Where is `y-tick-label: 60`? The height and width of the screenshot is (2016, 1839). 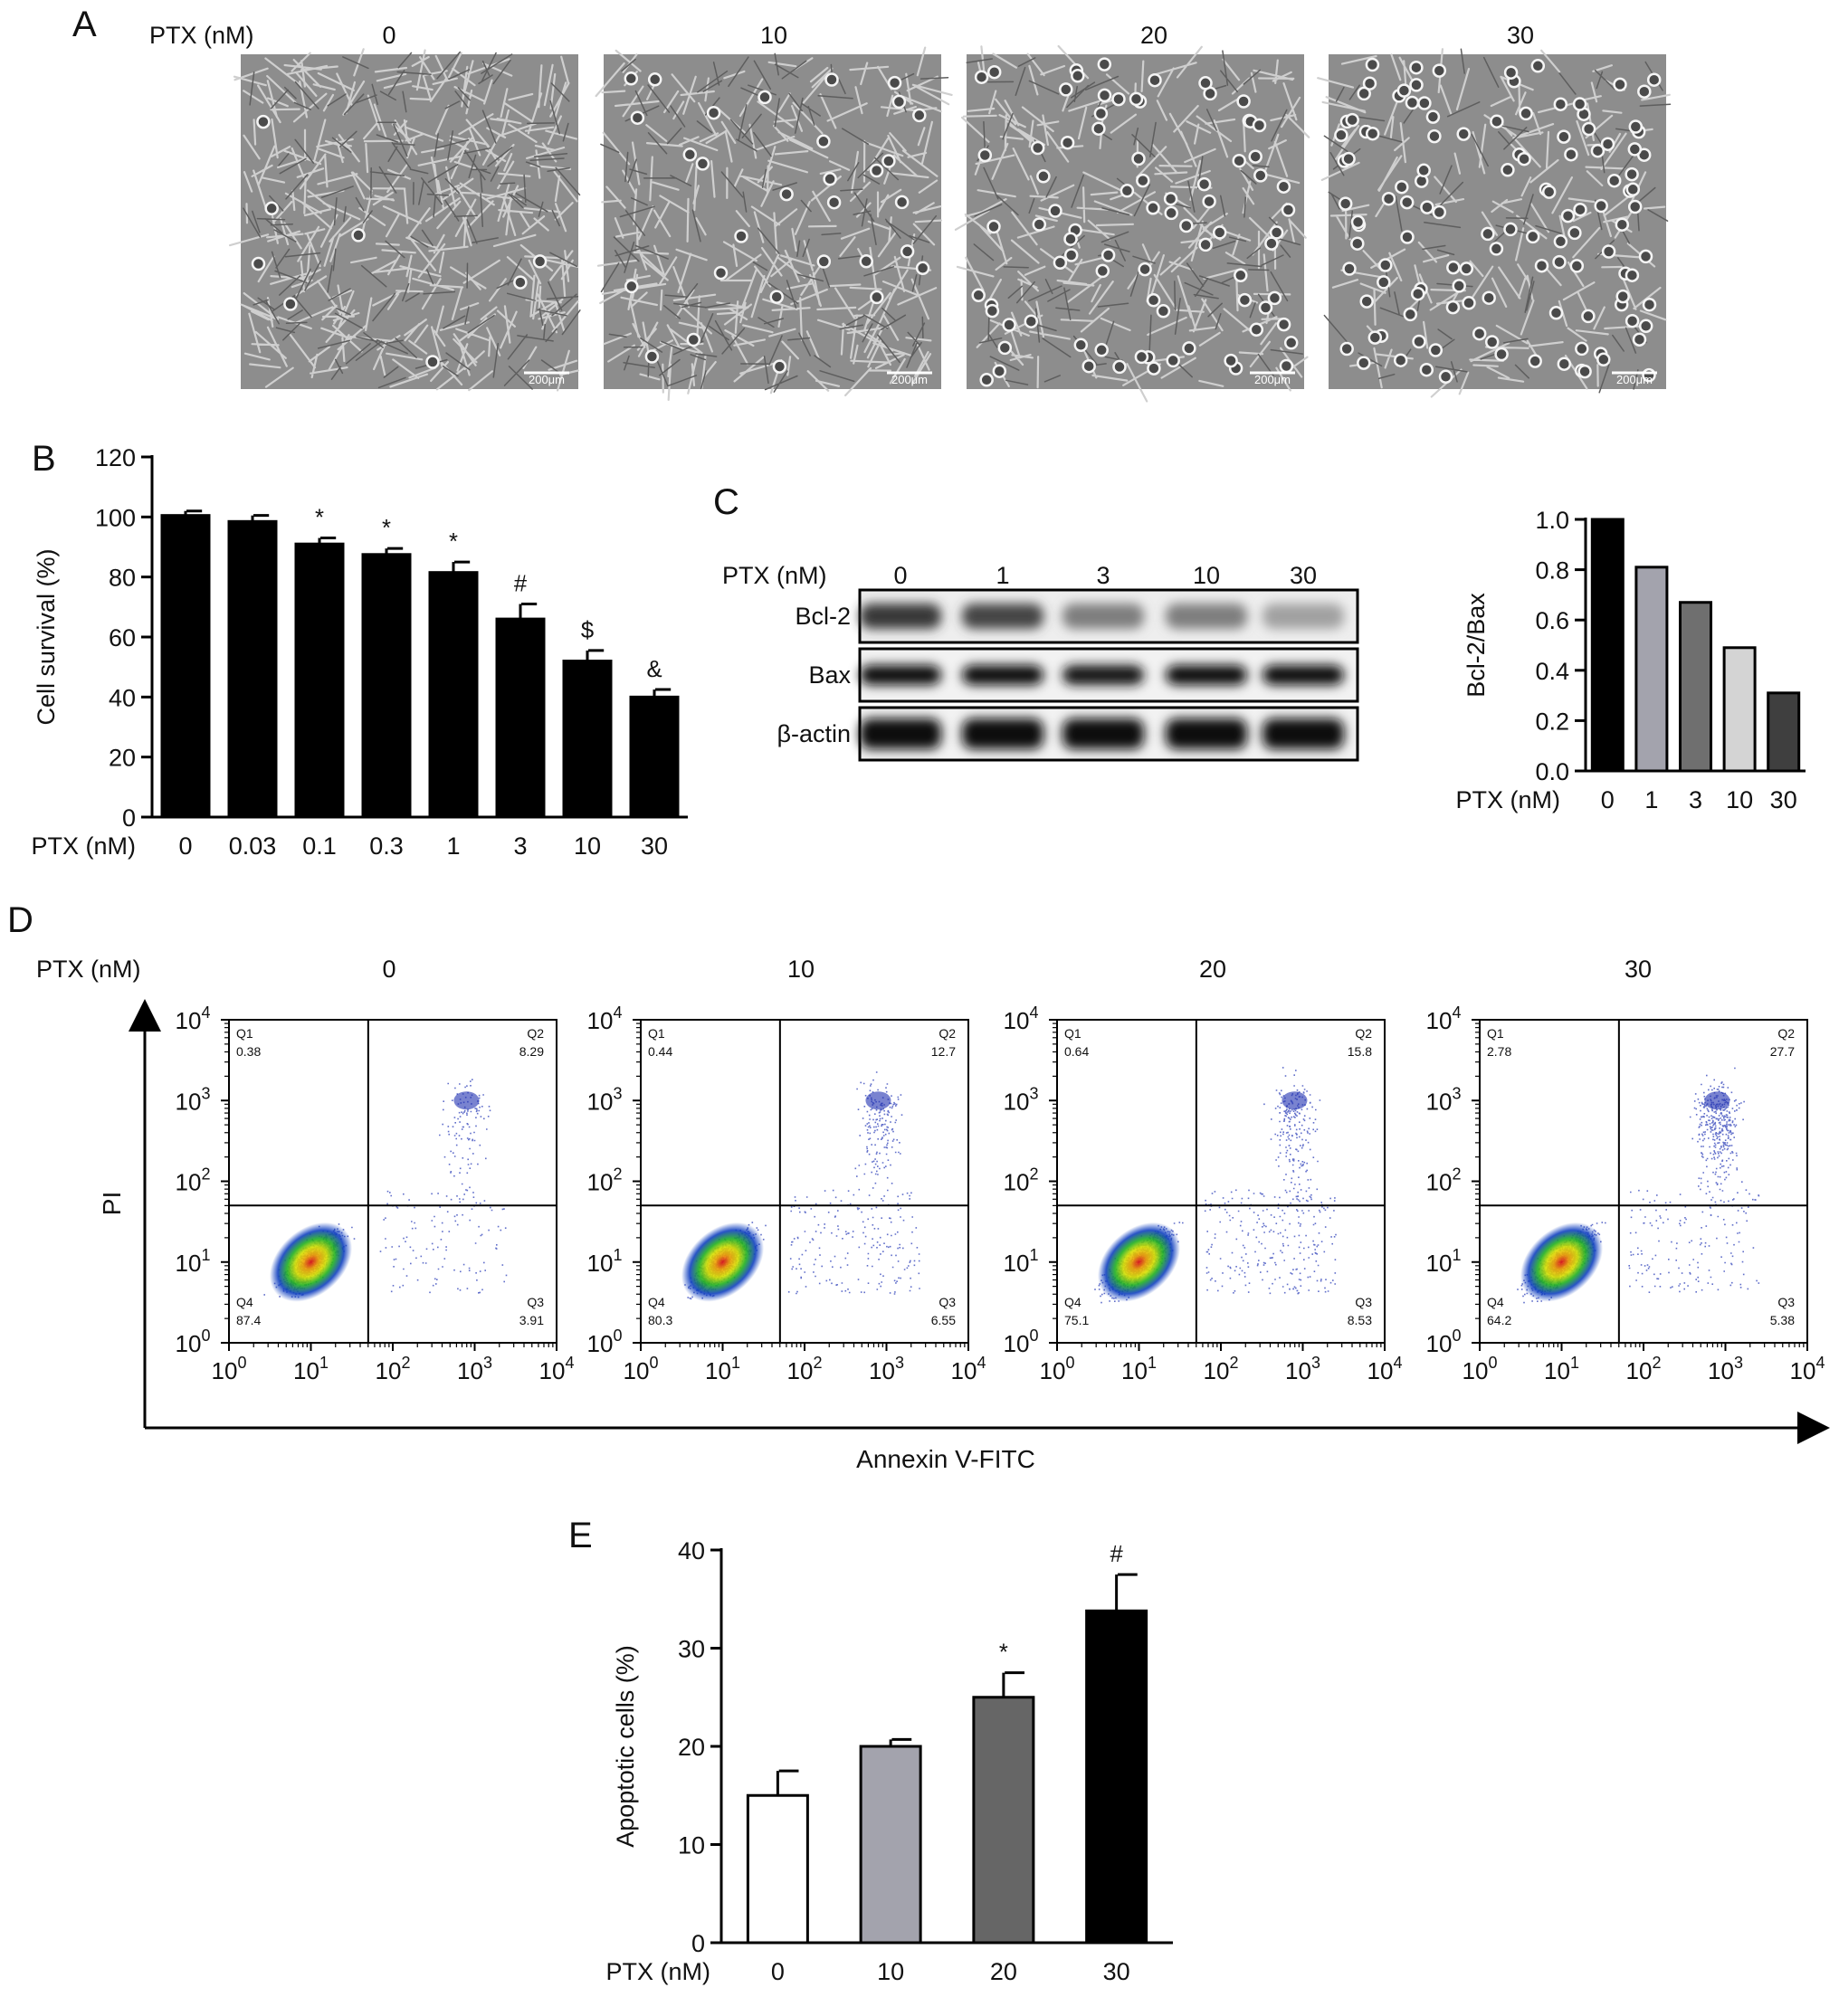 y-tick-label: 60 is located at coordinates (122, 637).